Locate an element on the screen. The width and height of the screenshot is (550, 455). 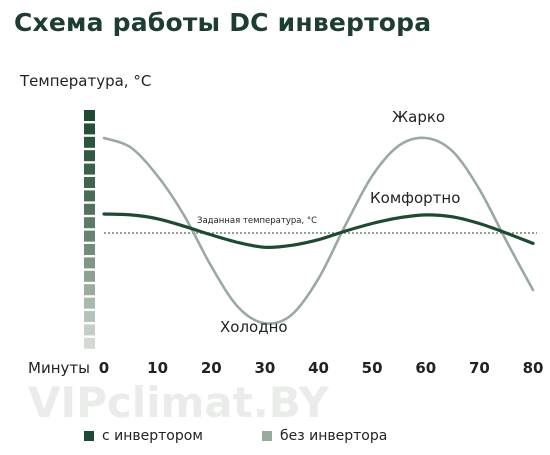
x-tick-label: 20 is located at coordinates (211, 368).